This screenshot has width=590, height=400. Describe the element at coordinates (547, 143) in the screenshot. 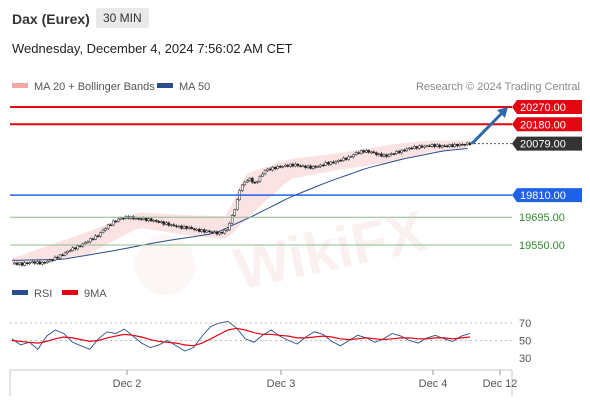

I see `current-level-tag` at that location.